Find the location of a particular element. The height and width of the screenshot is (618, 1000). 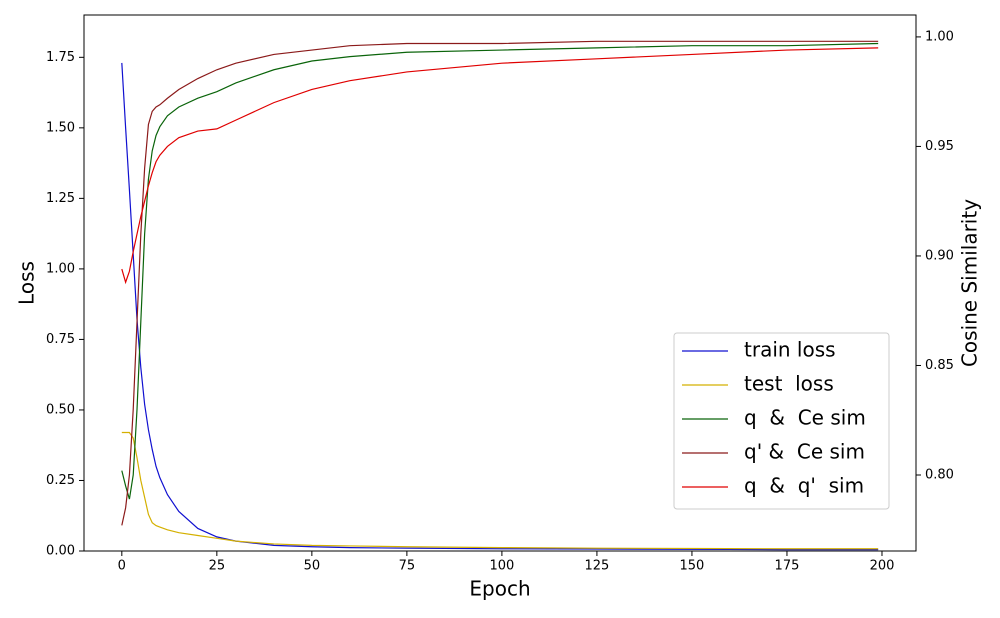

x-tick-label: 175 is located at coordinates (787, 566).